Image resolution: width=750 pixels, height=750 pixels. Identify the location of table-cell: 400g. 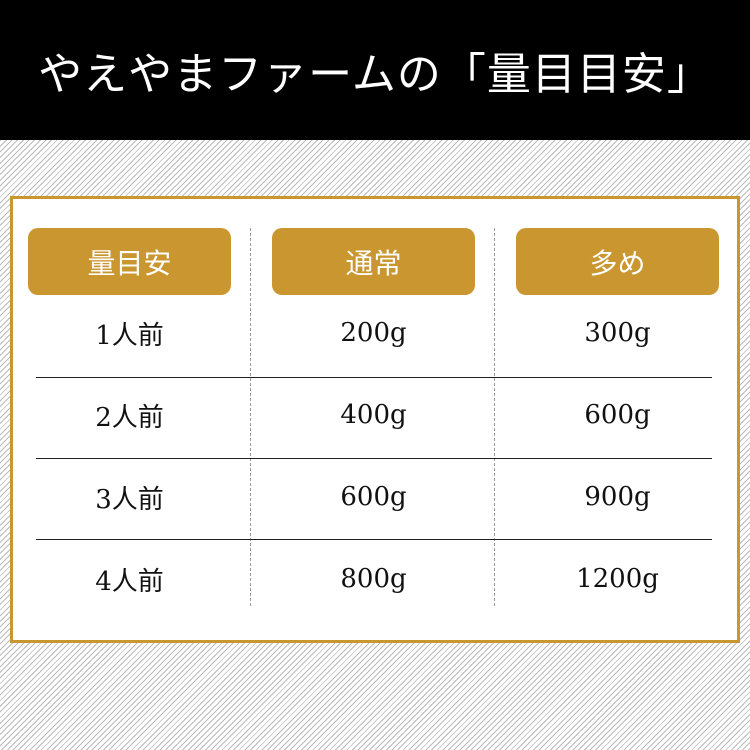
(373, 415).